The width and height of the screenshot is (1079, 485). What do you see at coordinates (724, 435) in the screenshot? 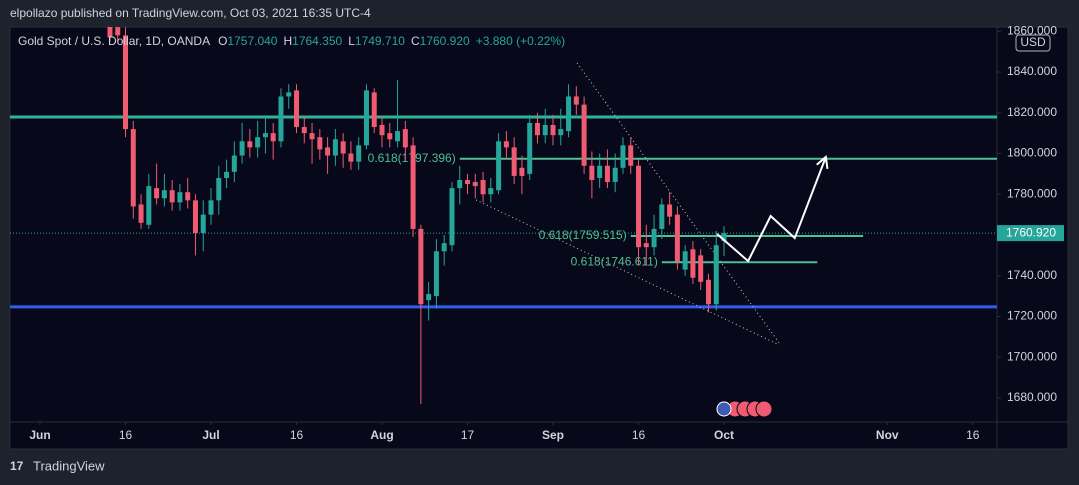
I see `x-tick-label: Oct` at bounding box center [724, 435].